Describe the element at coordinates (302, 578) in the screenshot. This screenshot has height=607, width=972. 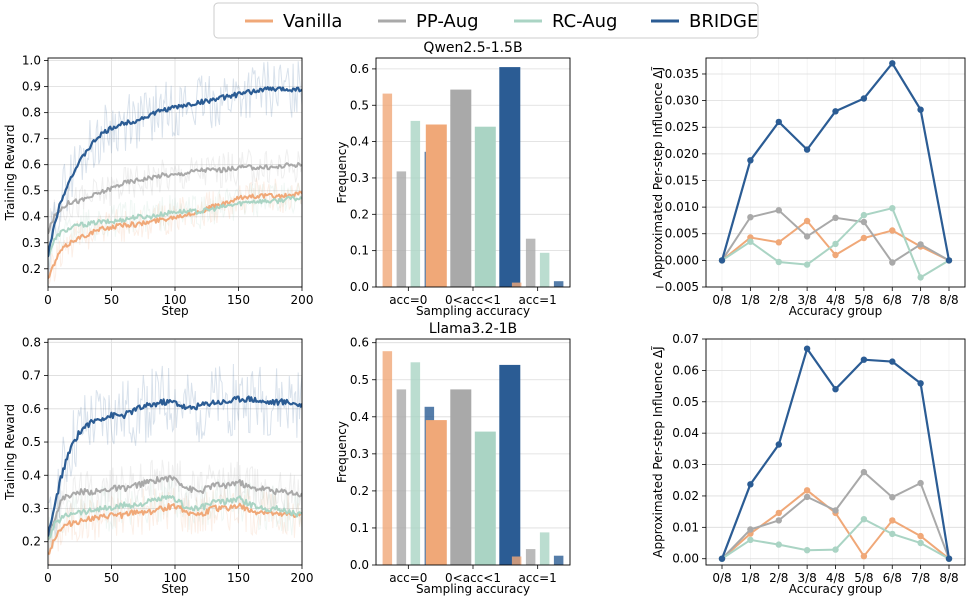
I see `reward-llama-xtick-label: 200` at that location.